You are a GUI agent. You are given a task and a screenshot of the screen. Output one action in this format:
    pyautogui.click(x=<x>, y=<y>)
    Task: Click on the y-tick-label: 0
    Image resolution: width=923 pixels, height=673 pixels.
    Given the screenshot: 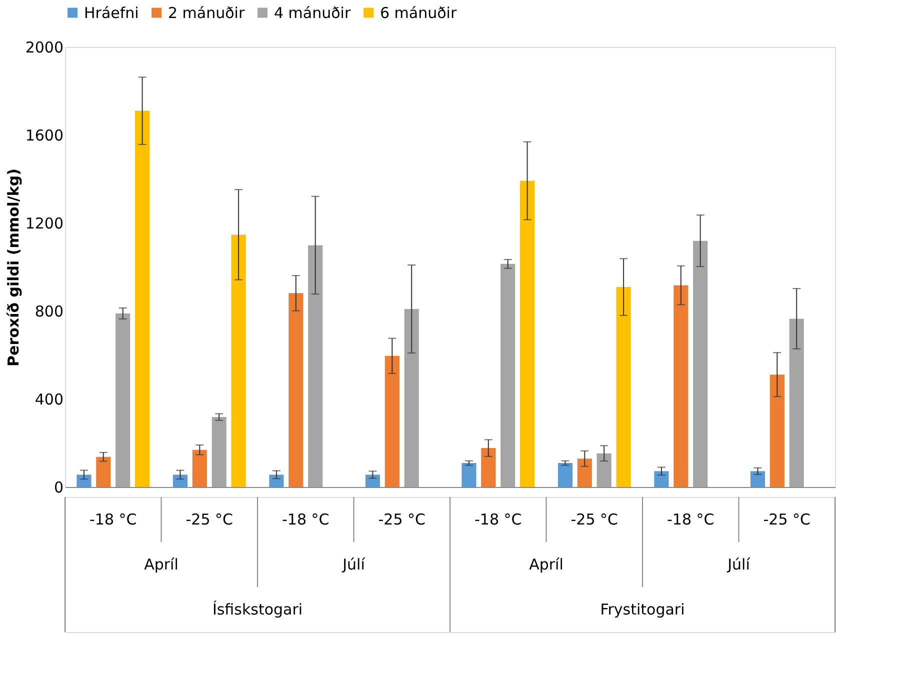 What is the action you would take?
    pyautogui.click(x=59, y=487)
    